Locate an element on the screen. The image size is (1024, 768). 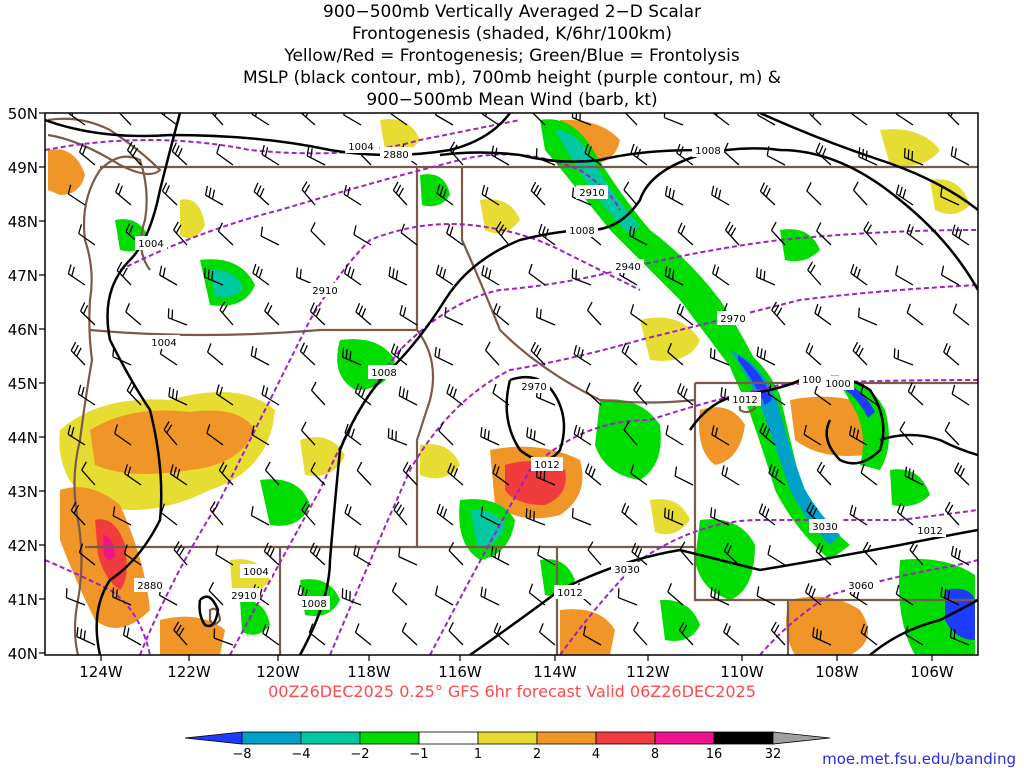
height-label: 2910 is located at coordinates (325, 290).